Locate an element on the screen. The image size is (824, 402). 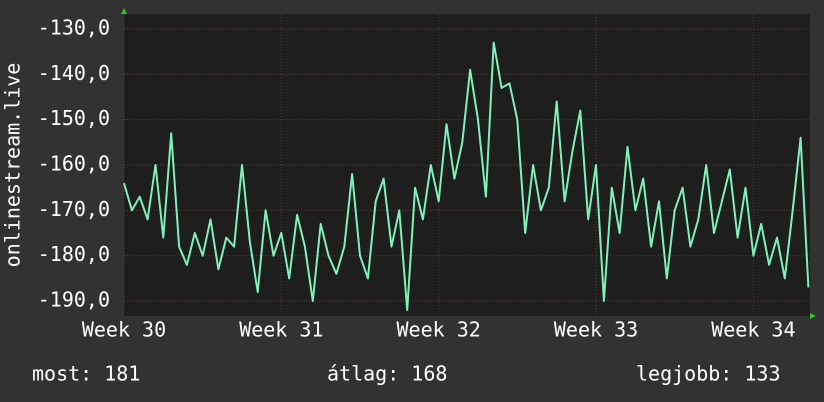
x-tick-label: Week 33 is located at coordinates (596, 330).